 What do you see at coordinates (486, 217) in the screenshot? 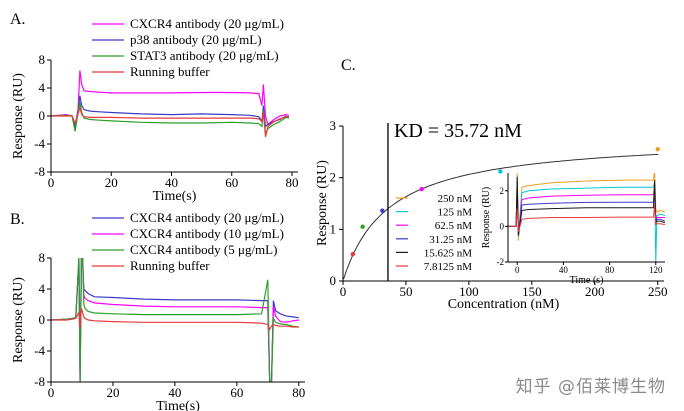
I see `inset-y-axis-label: Response (RU)` at bounding box center [486, 217].